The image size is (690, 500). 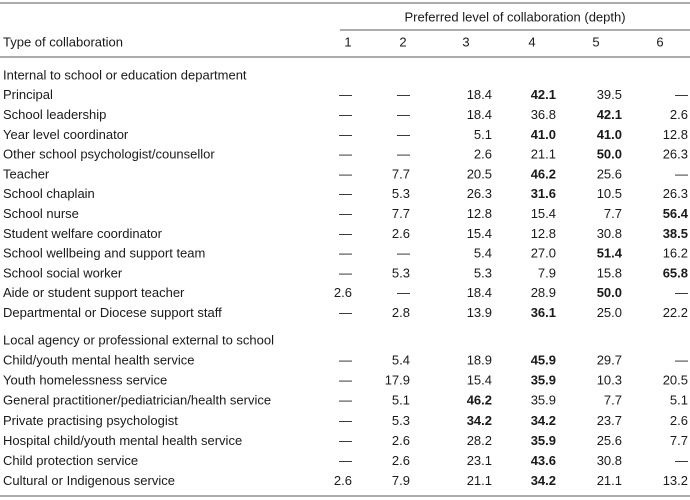 What do you see at coordinates (609, 272) in the screenshot?
I see `cell: 15.8` at bounding box center [609, 272].